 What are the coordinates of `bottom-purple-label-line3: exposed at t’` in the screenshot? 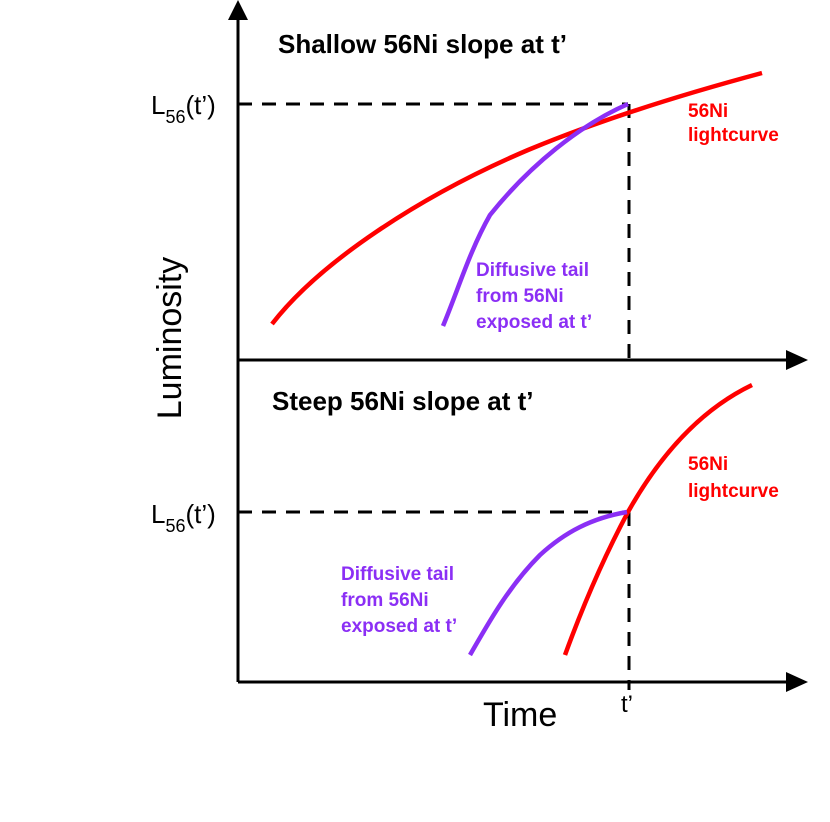 It's located at (399, 626).